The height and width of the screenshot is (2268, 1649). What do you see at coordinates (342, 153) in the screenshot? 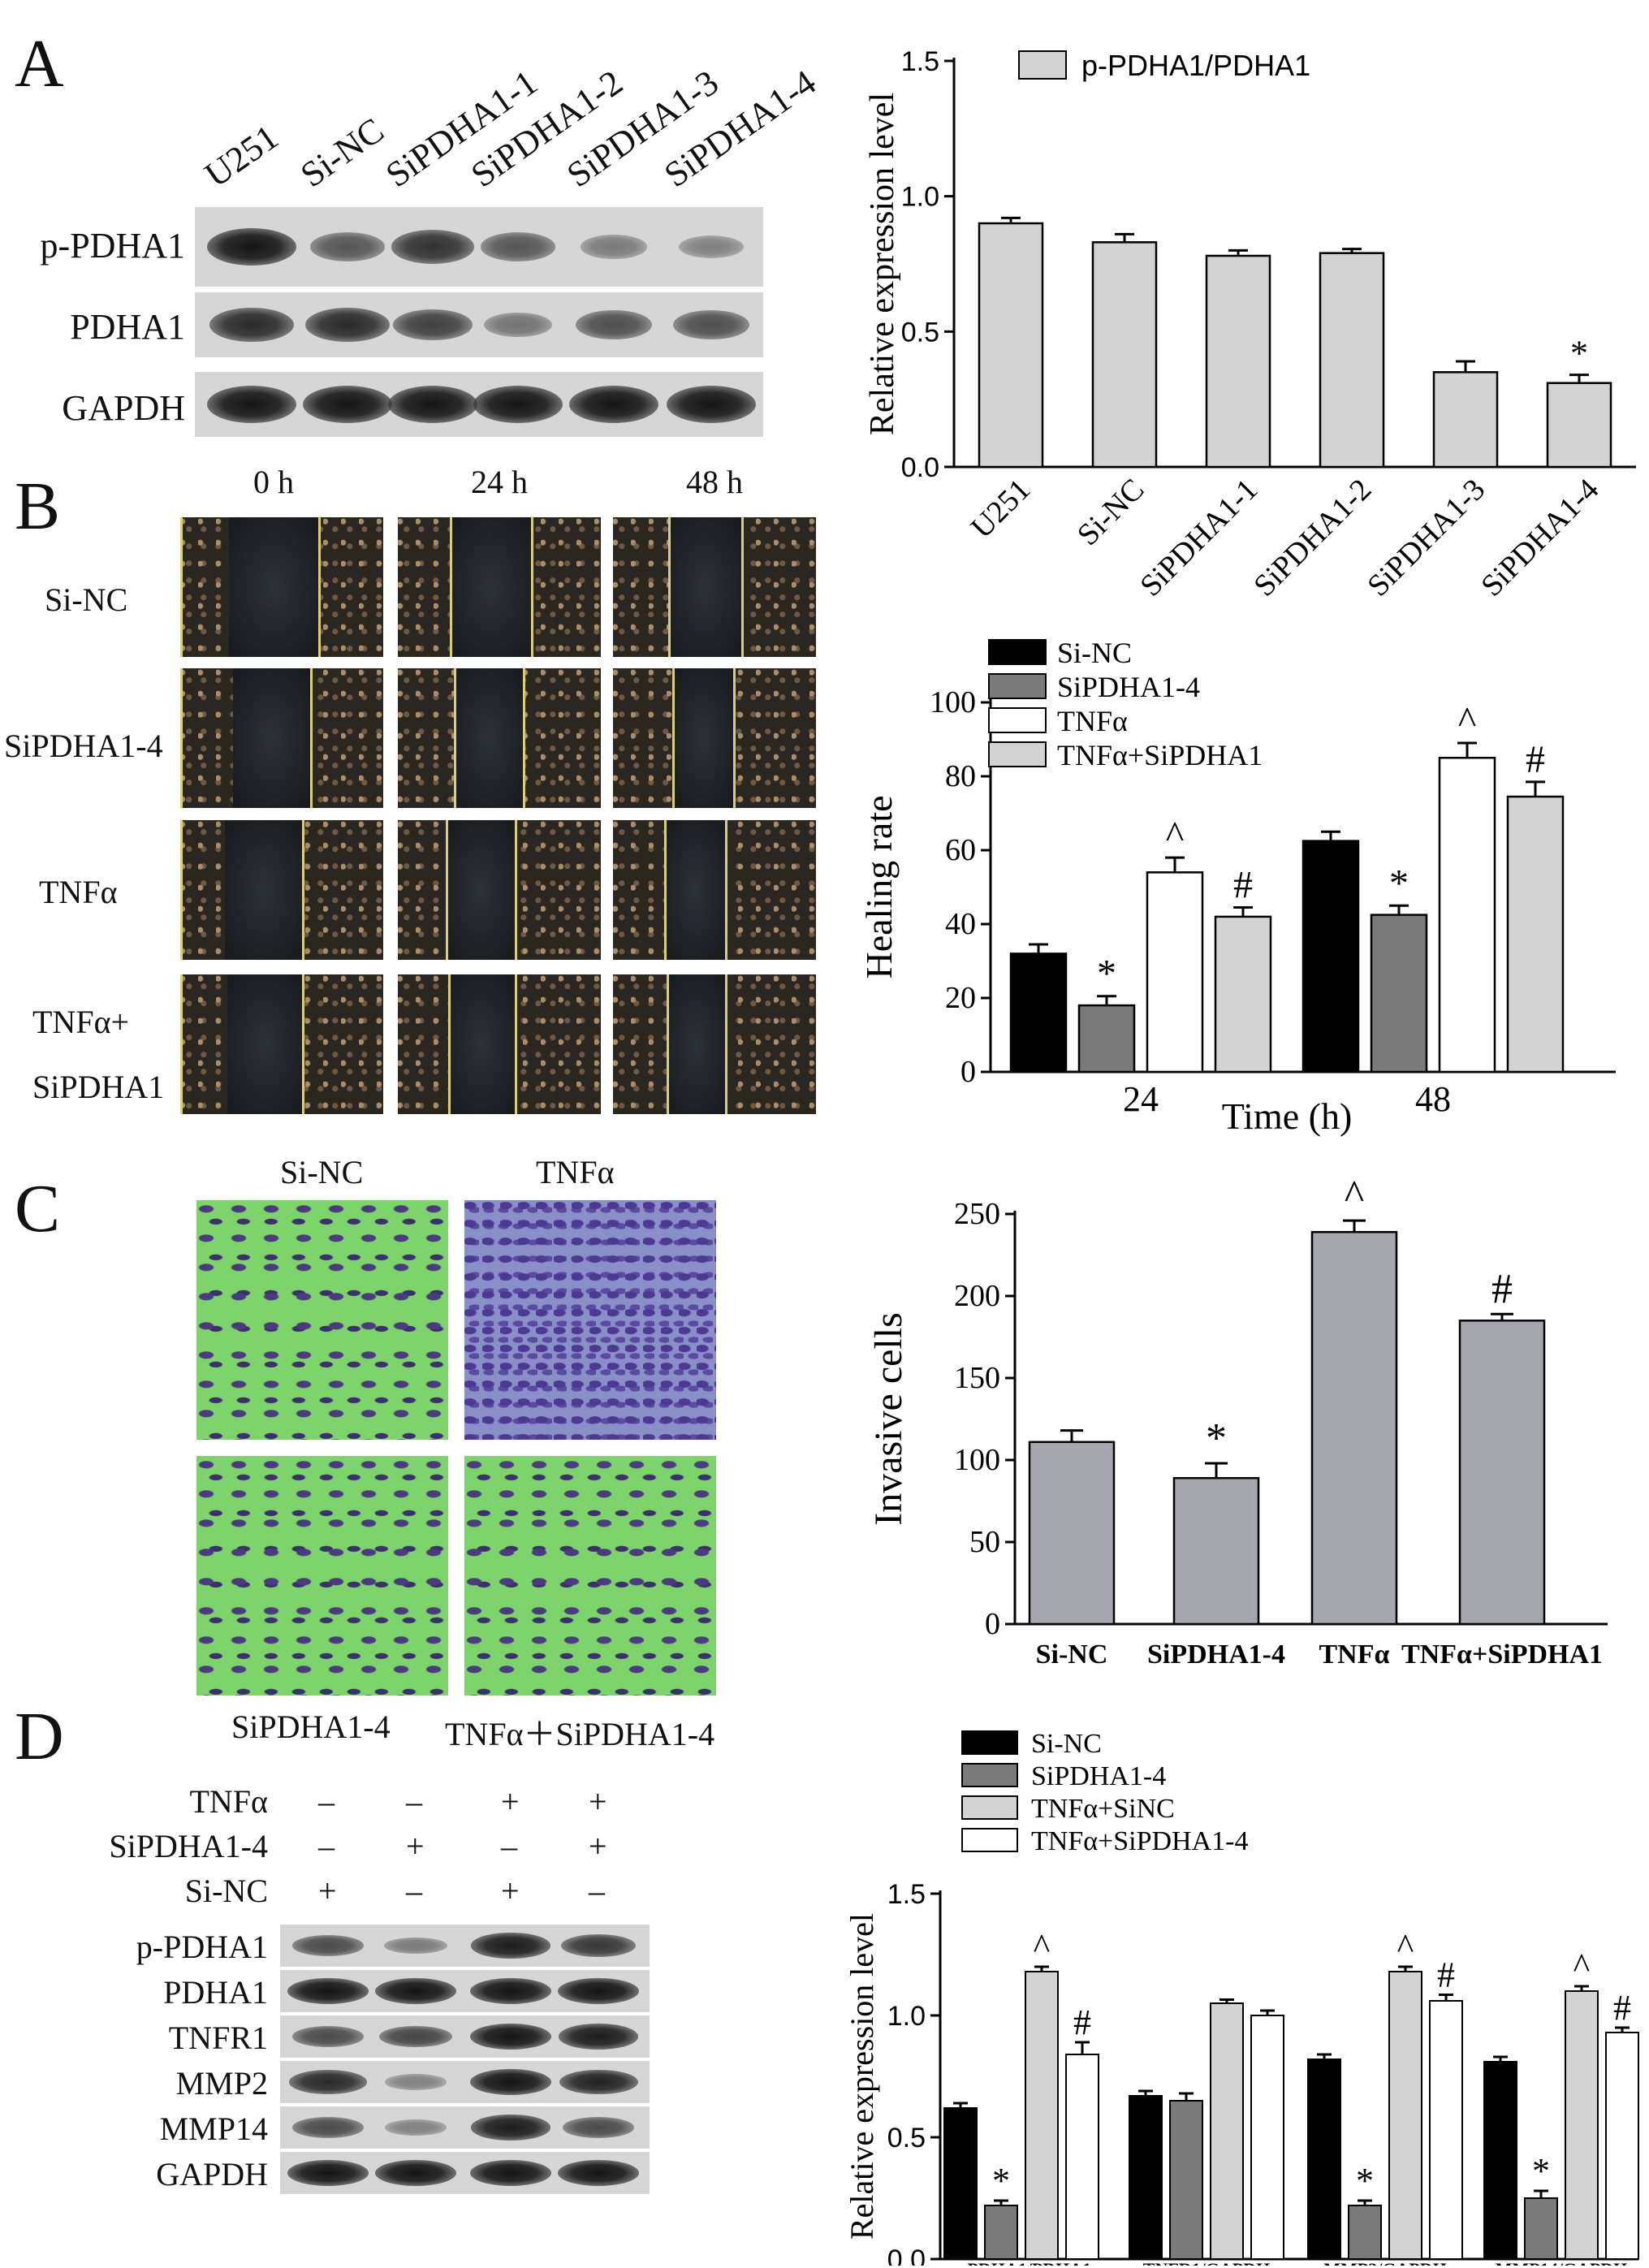
I see `lane-label-si-nc: Si-NC` at bounding box center [342, 153].